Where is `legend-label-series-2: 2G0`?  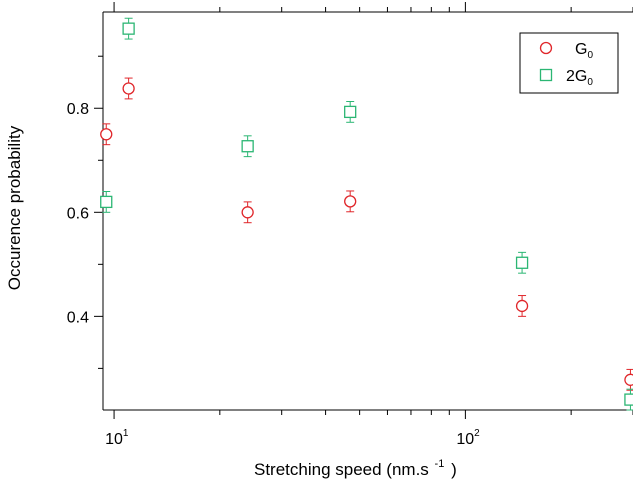 legend-label-series-2: 2G0 is located at coordinates (579, 78).